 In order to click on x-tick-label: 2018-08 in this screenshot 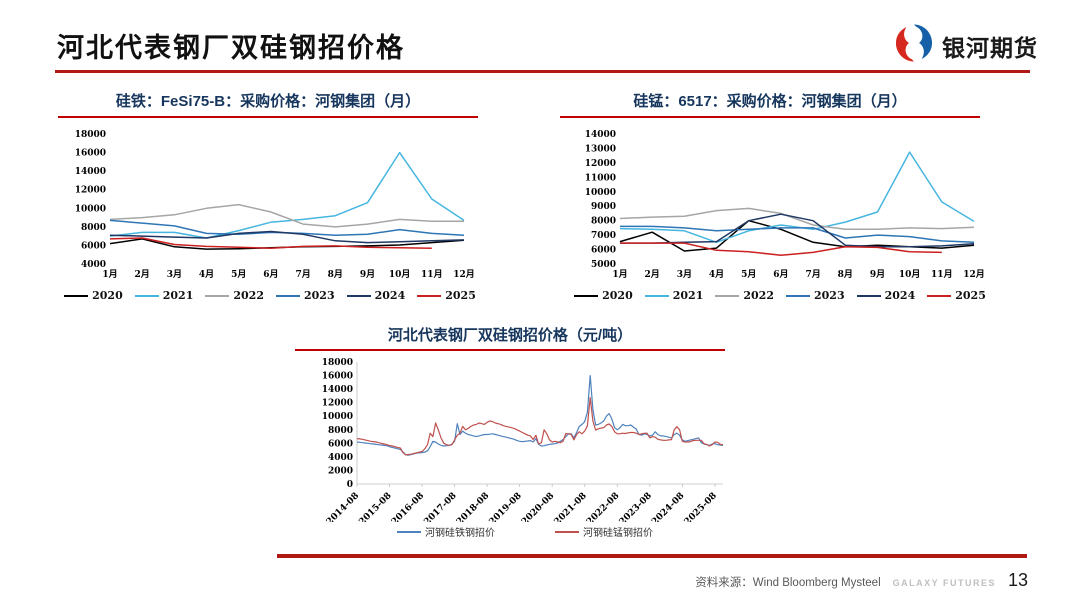, I will do `click(473, 506)`.